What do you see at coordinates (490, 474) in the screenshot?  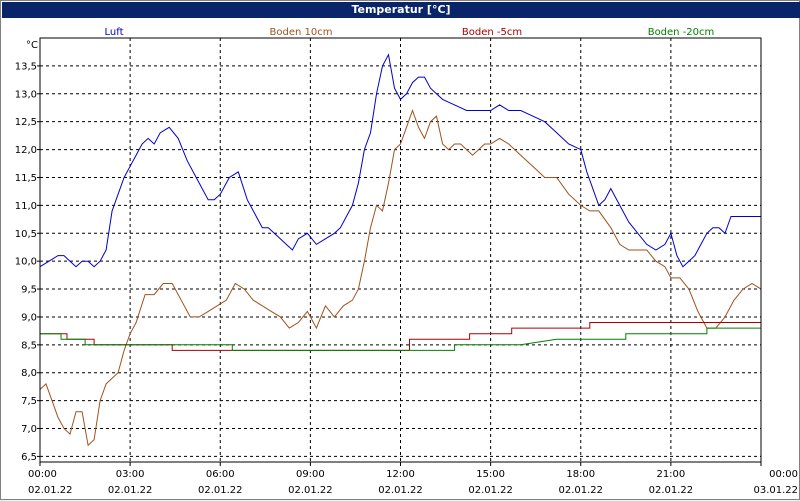 I see `x-tick-time: 15:00` at bounding box center [490, 474].